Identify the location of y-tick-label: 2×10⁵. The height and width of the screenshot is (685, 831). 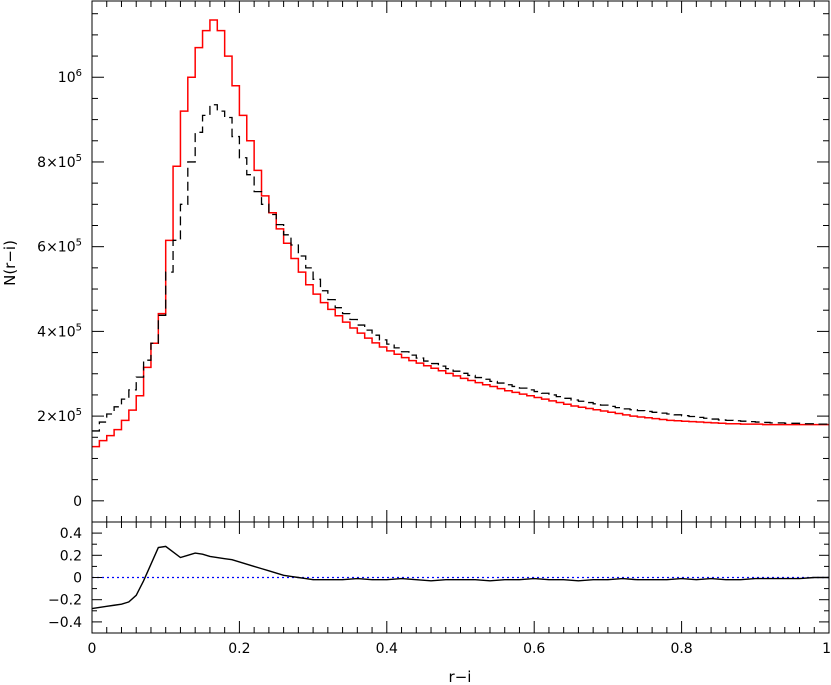
(59, 416).